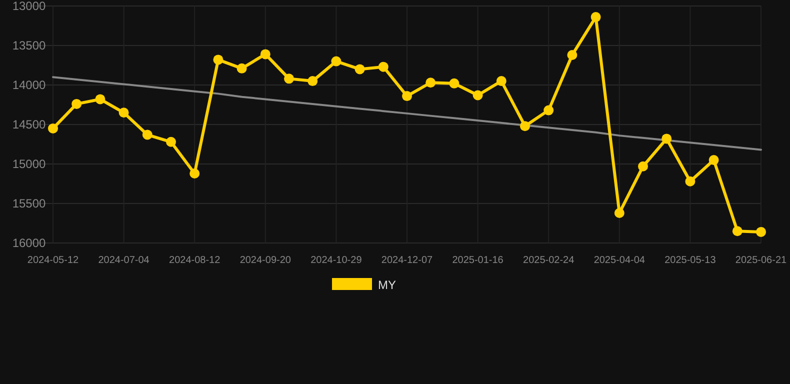 This screenshot has height=384, width=790. Describe the element at coordinates (29, 243) in the screenshot. I see `y-tick-label: 16000` at that location.